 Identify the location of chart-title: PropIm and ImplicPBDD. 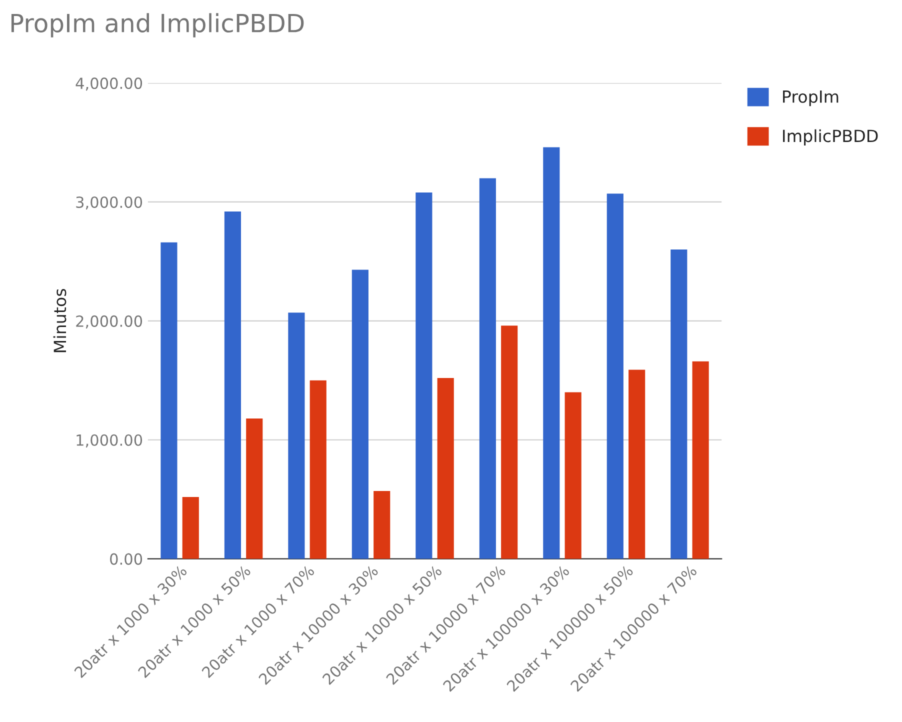
(157, 25).